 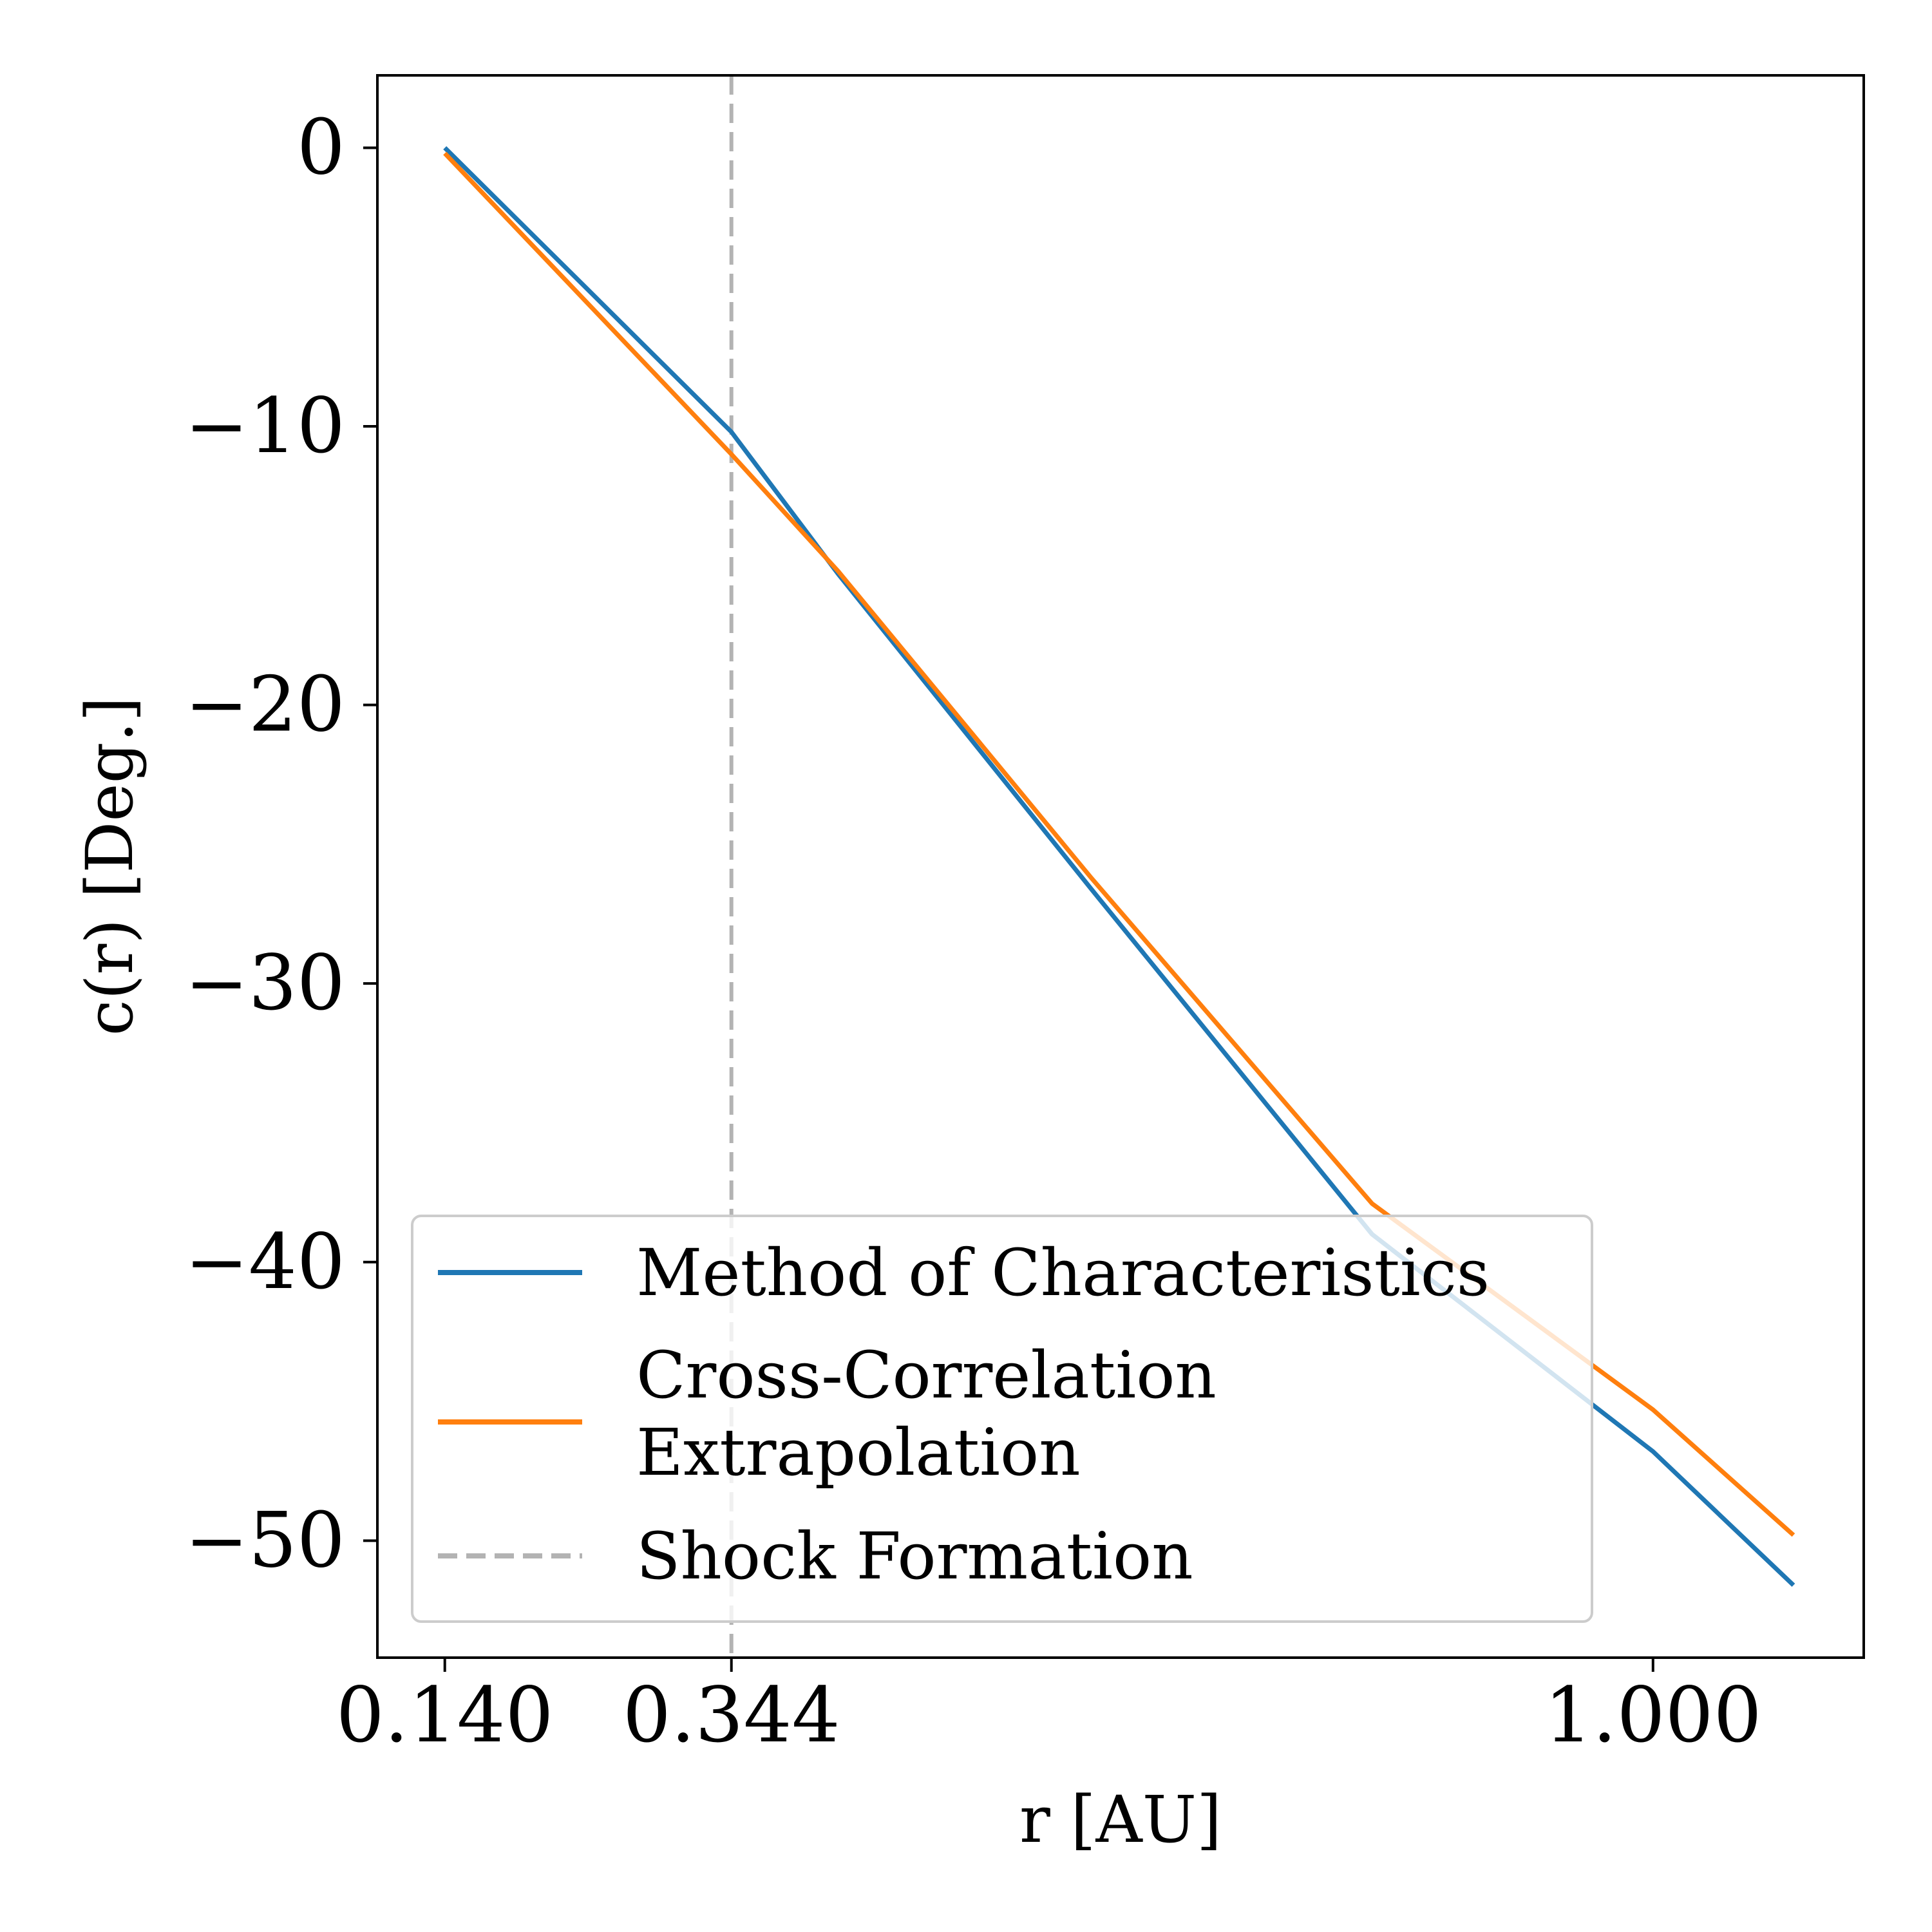 What do you see at coordinates (914, 1556) in the screenshot?
I see `legend-label-shock-formation: Shock Formation` at bounding box center [914, 1556].